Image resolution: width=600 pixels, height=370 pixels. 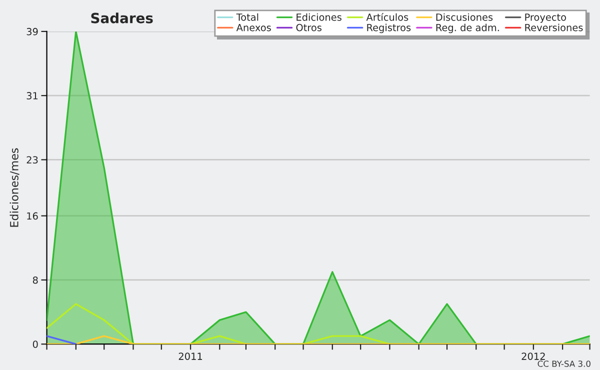 I want to click on legend-label: Reversiones, so click(x=554, y=28).